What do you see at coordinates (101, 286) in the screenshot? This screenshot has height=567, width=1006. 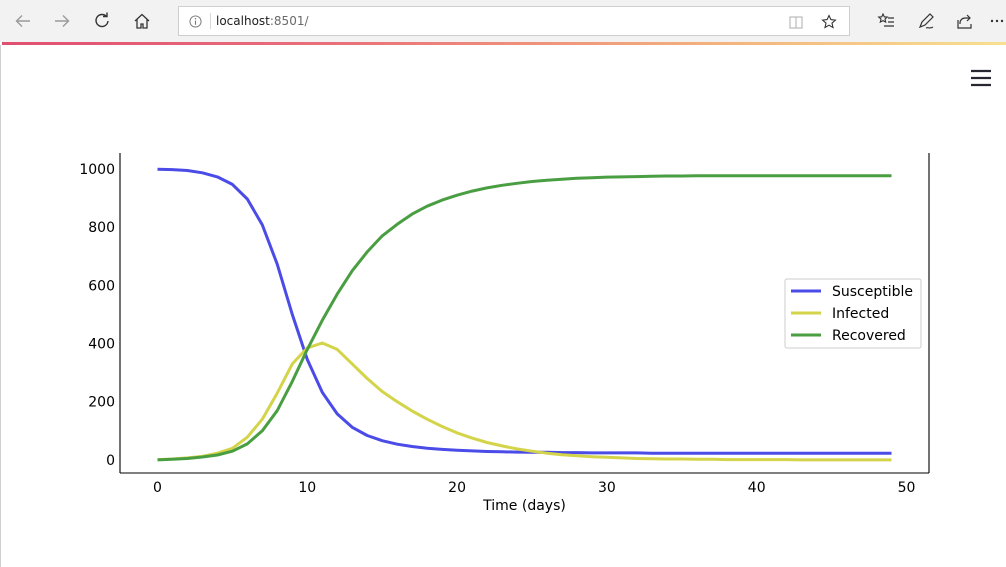 I see `y-tick-label: 600` at bounding box center [101, 286].